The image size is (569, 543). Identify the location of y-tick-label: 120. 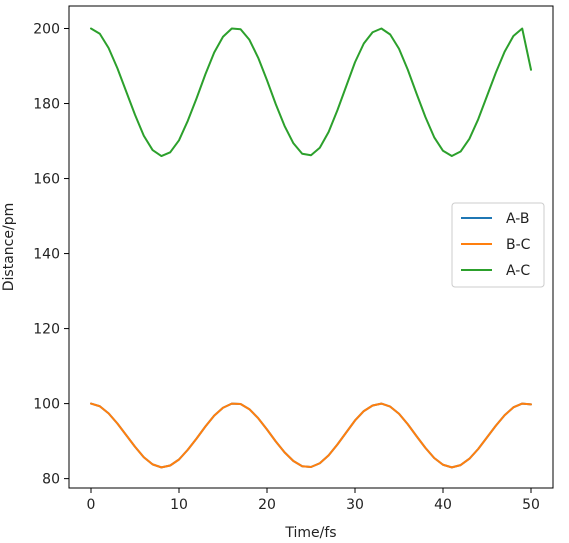
(46, 330).